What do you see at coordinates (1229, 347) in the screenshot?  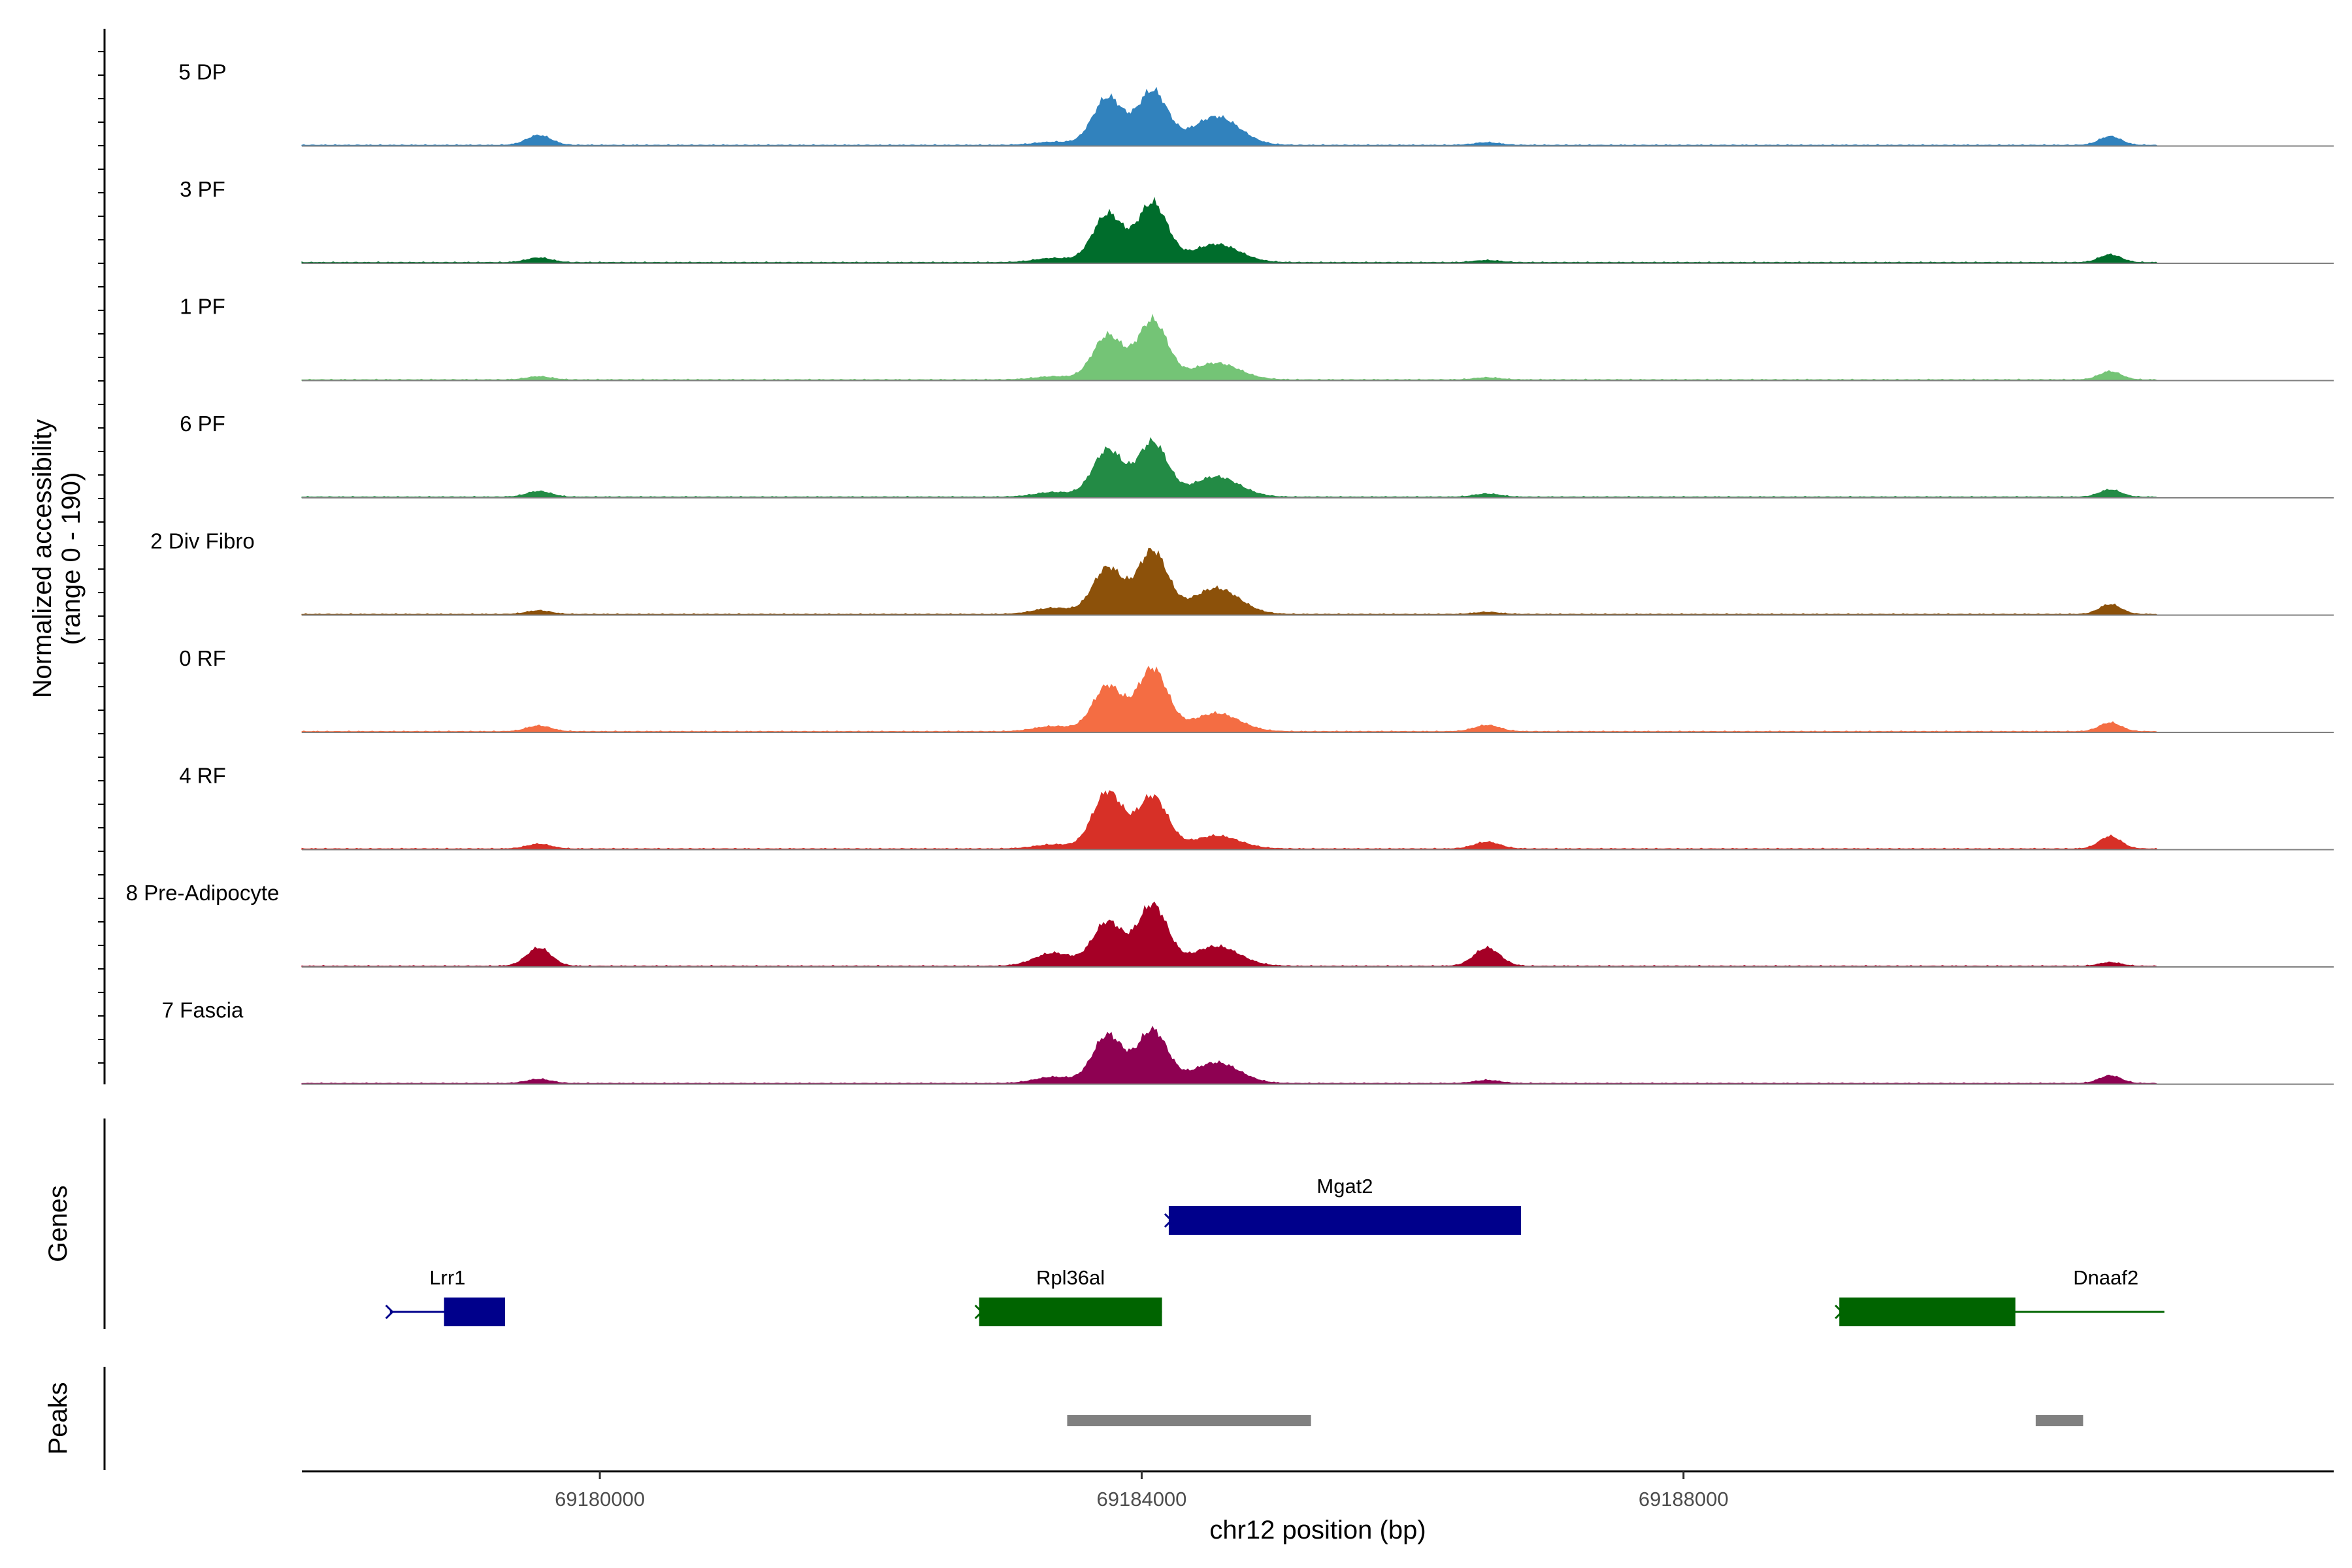 I see `coverage-area-1-pf` at bounding box center [1229, 347].